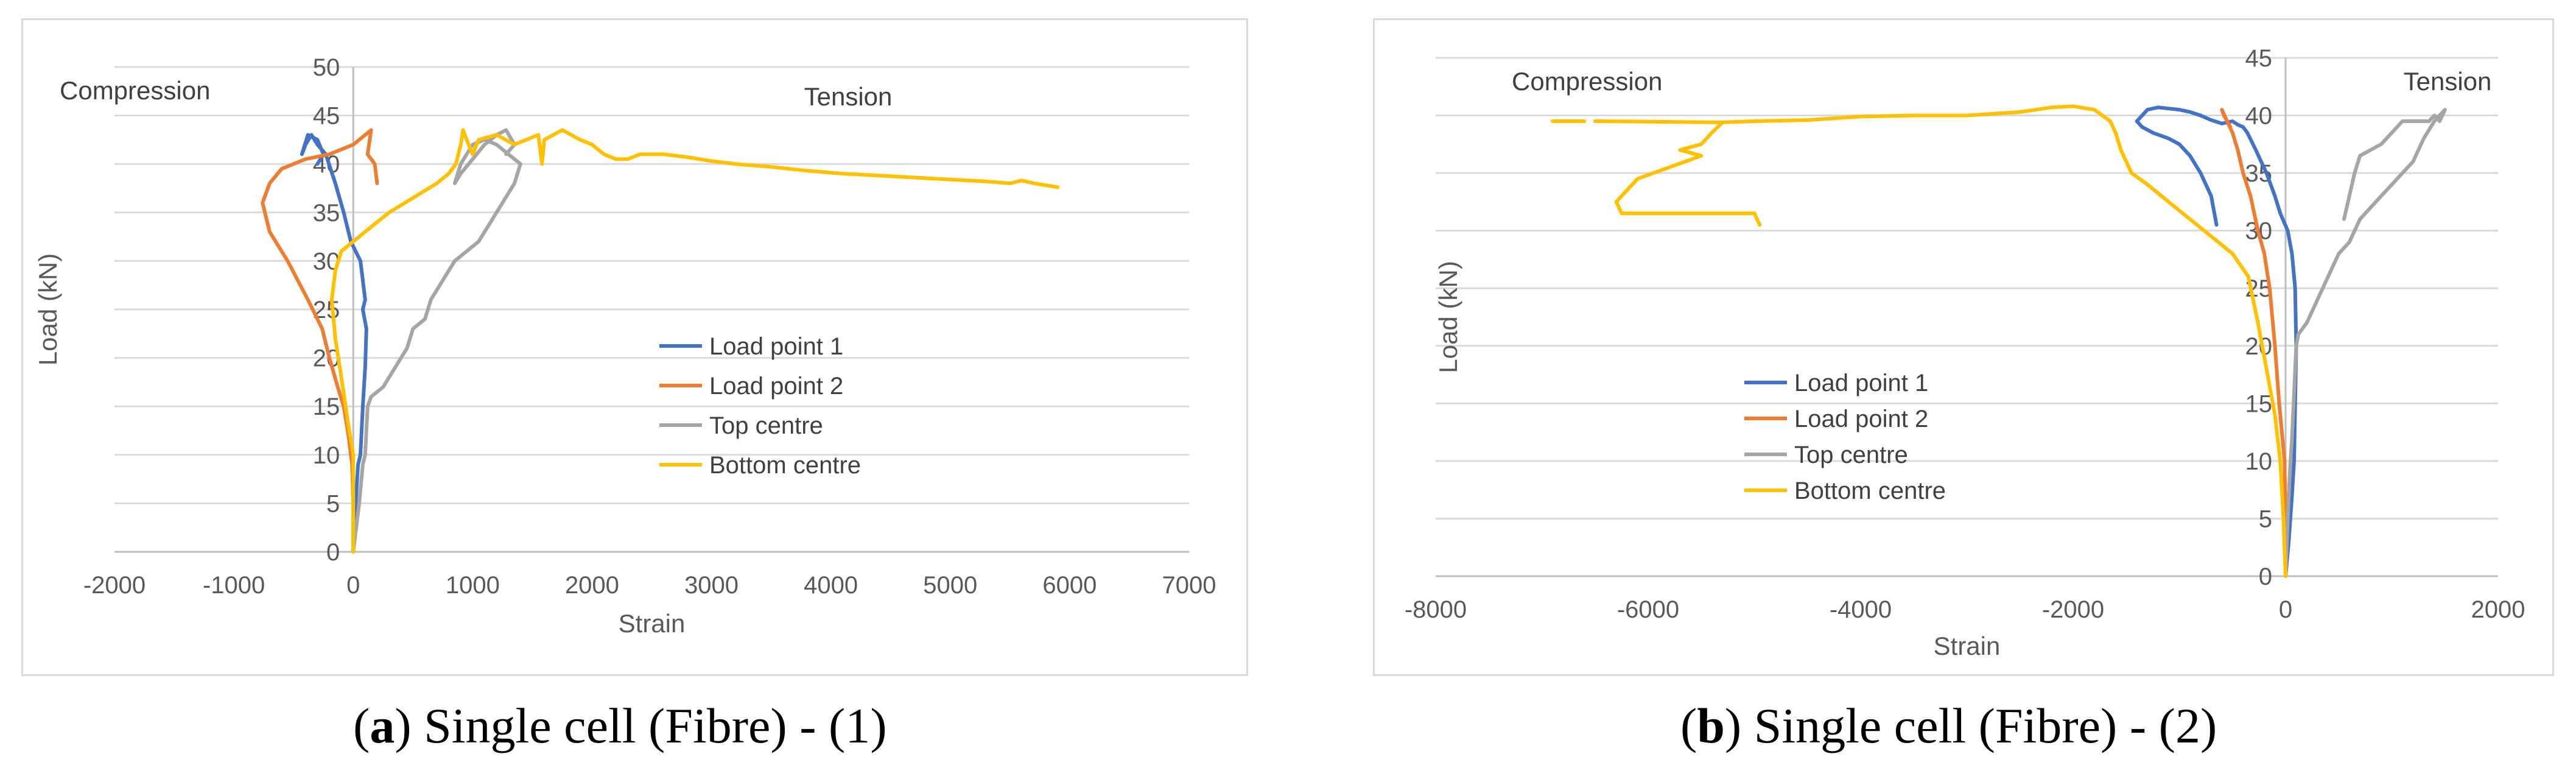  Describe the element at coordinates (2259, 346) in the screenshot. I see `y-tick-label: 20` at that location.